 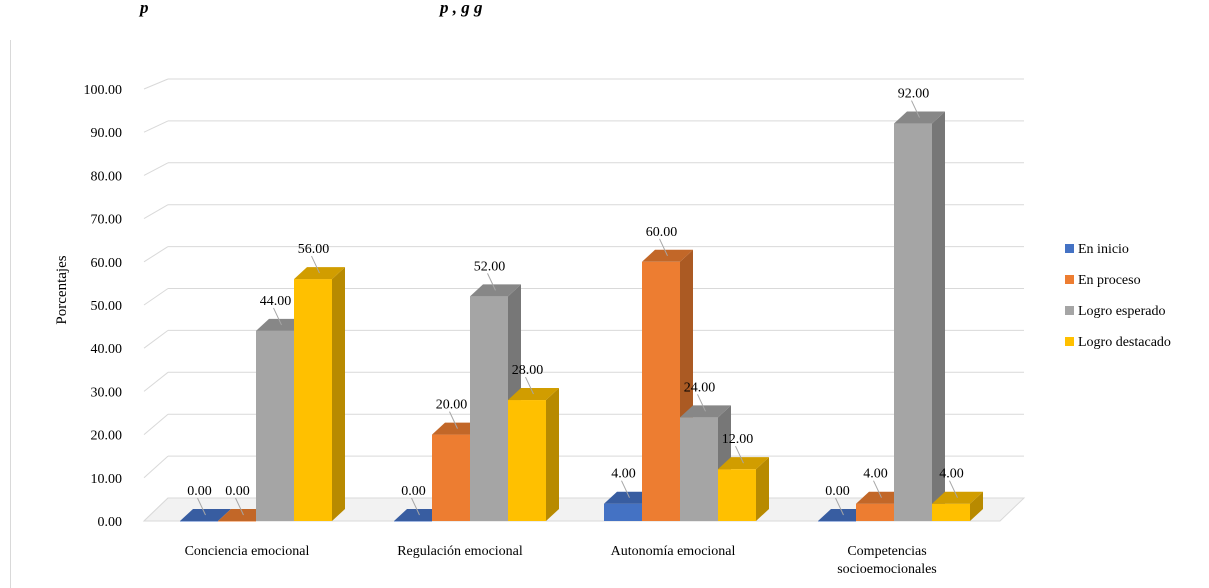 What do you see at coordinates (107, 263) in the screenshot?
I see `y-tick-label: 60.00` at bounding box center [107, 263].